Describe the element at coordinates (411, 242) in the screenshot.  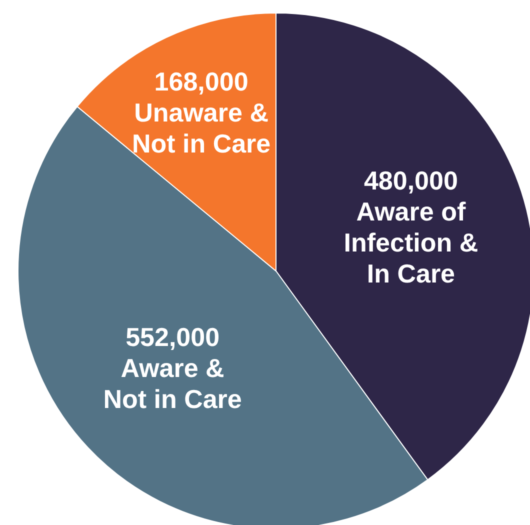
I see `slice-label: Aware of Infection & In Care` at that location.